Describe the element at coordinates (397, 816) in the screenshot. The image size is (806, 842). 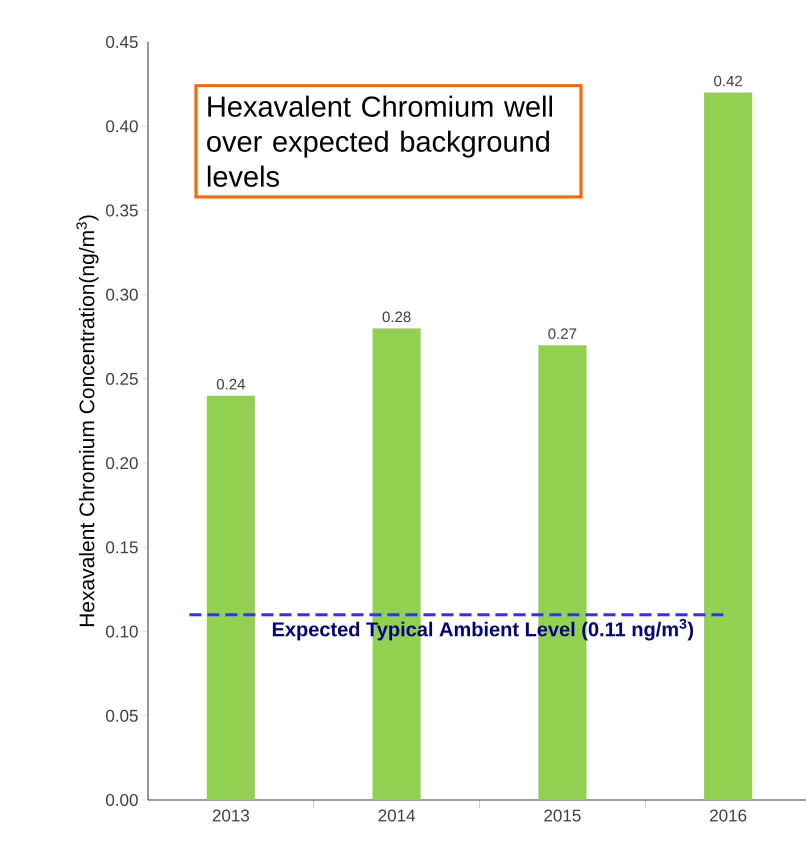
I see `x-tick-label: 2014` at that location.